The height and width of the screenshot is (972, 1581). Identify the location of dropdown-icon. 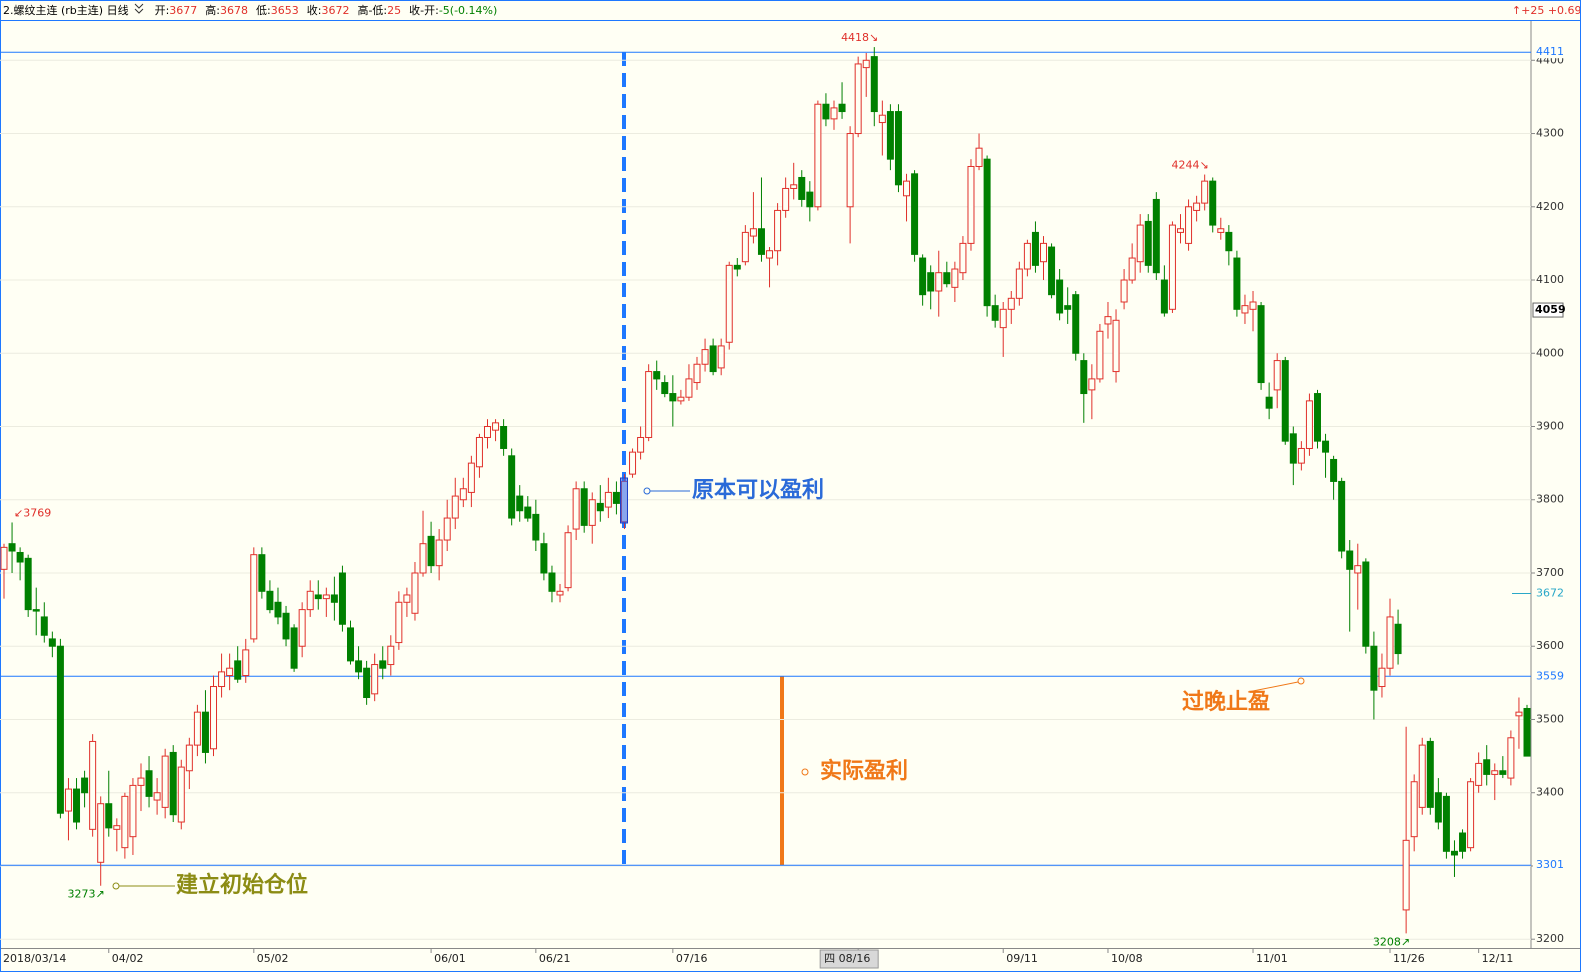
(140, 9).